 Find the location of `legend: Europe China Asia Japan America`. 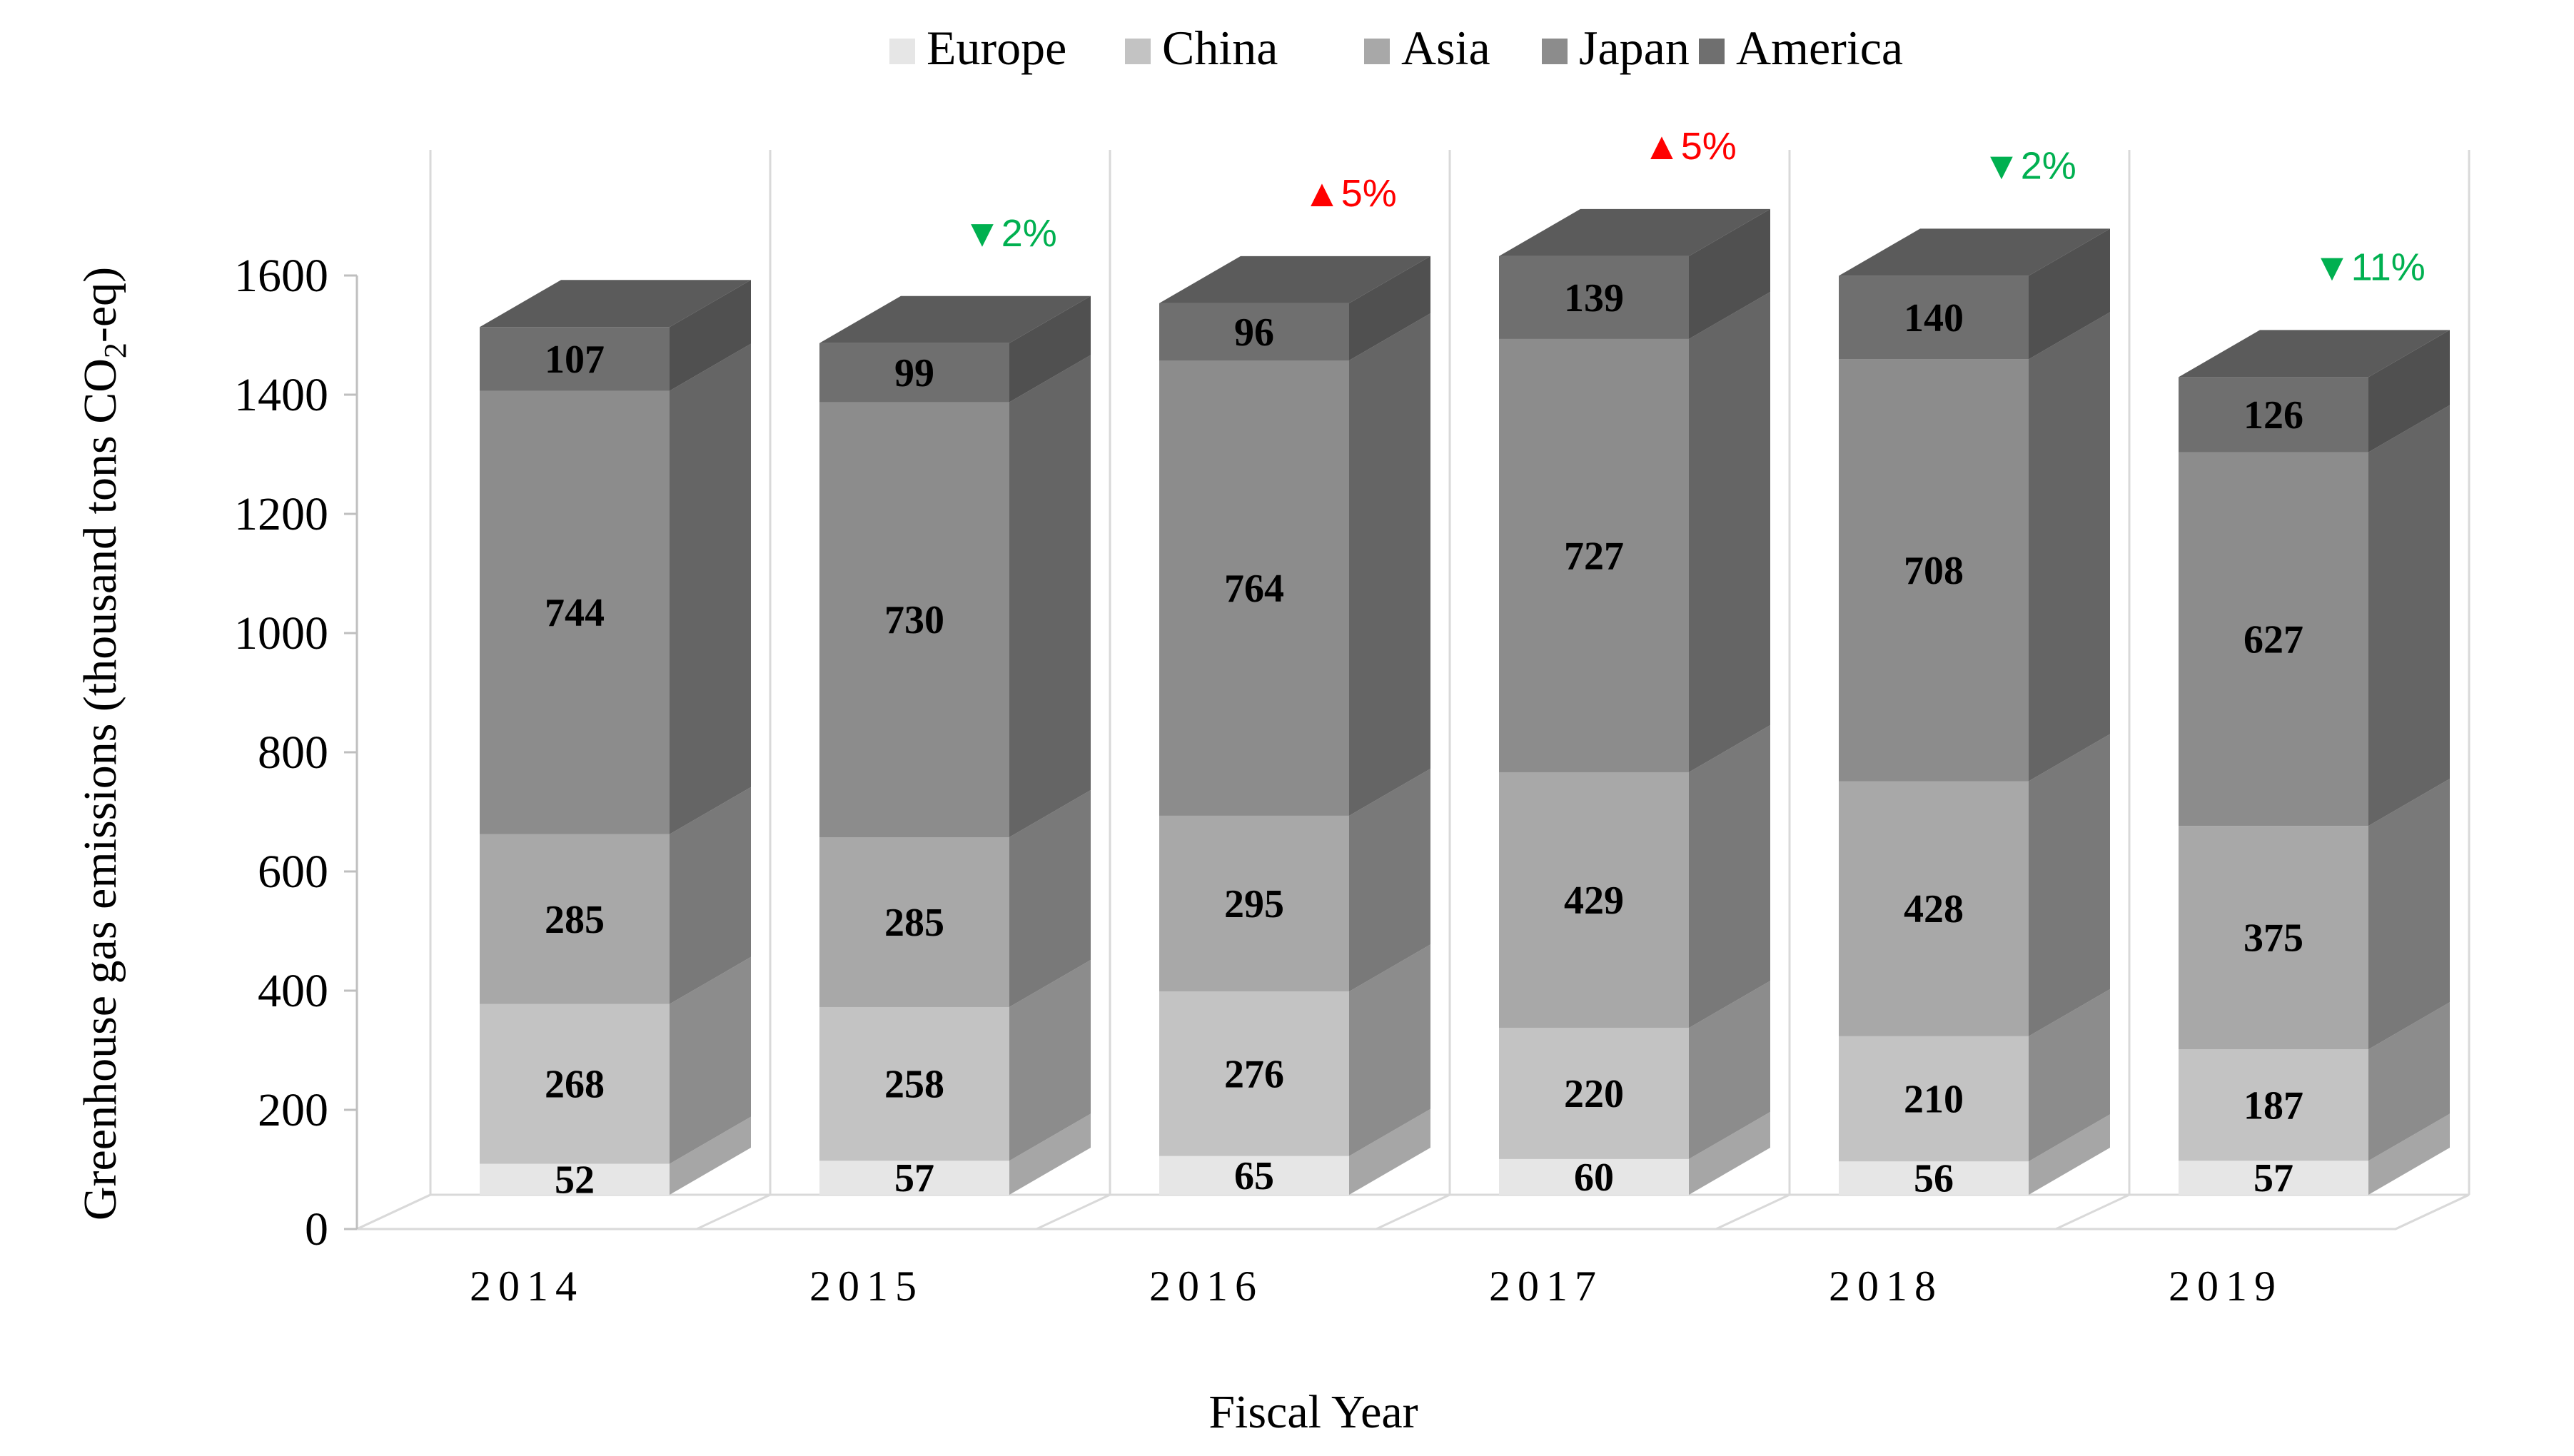

legend: Europe China Asia Japan America is located at coordinates (1396, 48).